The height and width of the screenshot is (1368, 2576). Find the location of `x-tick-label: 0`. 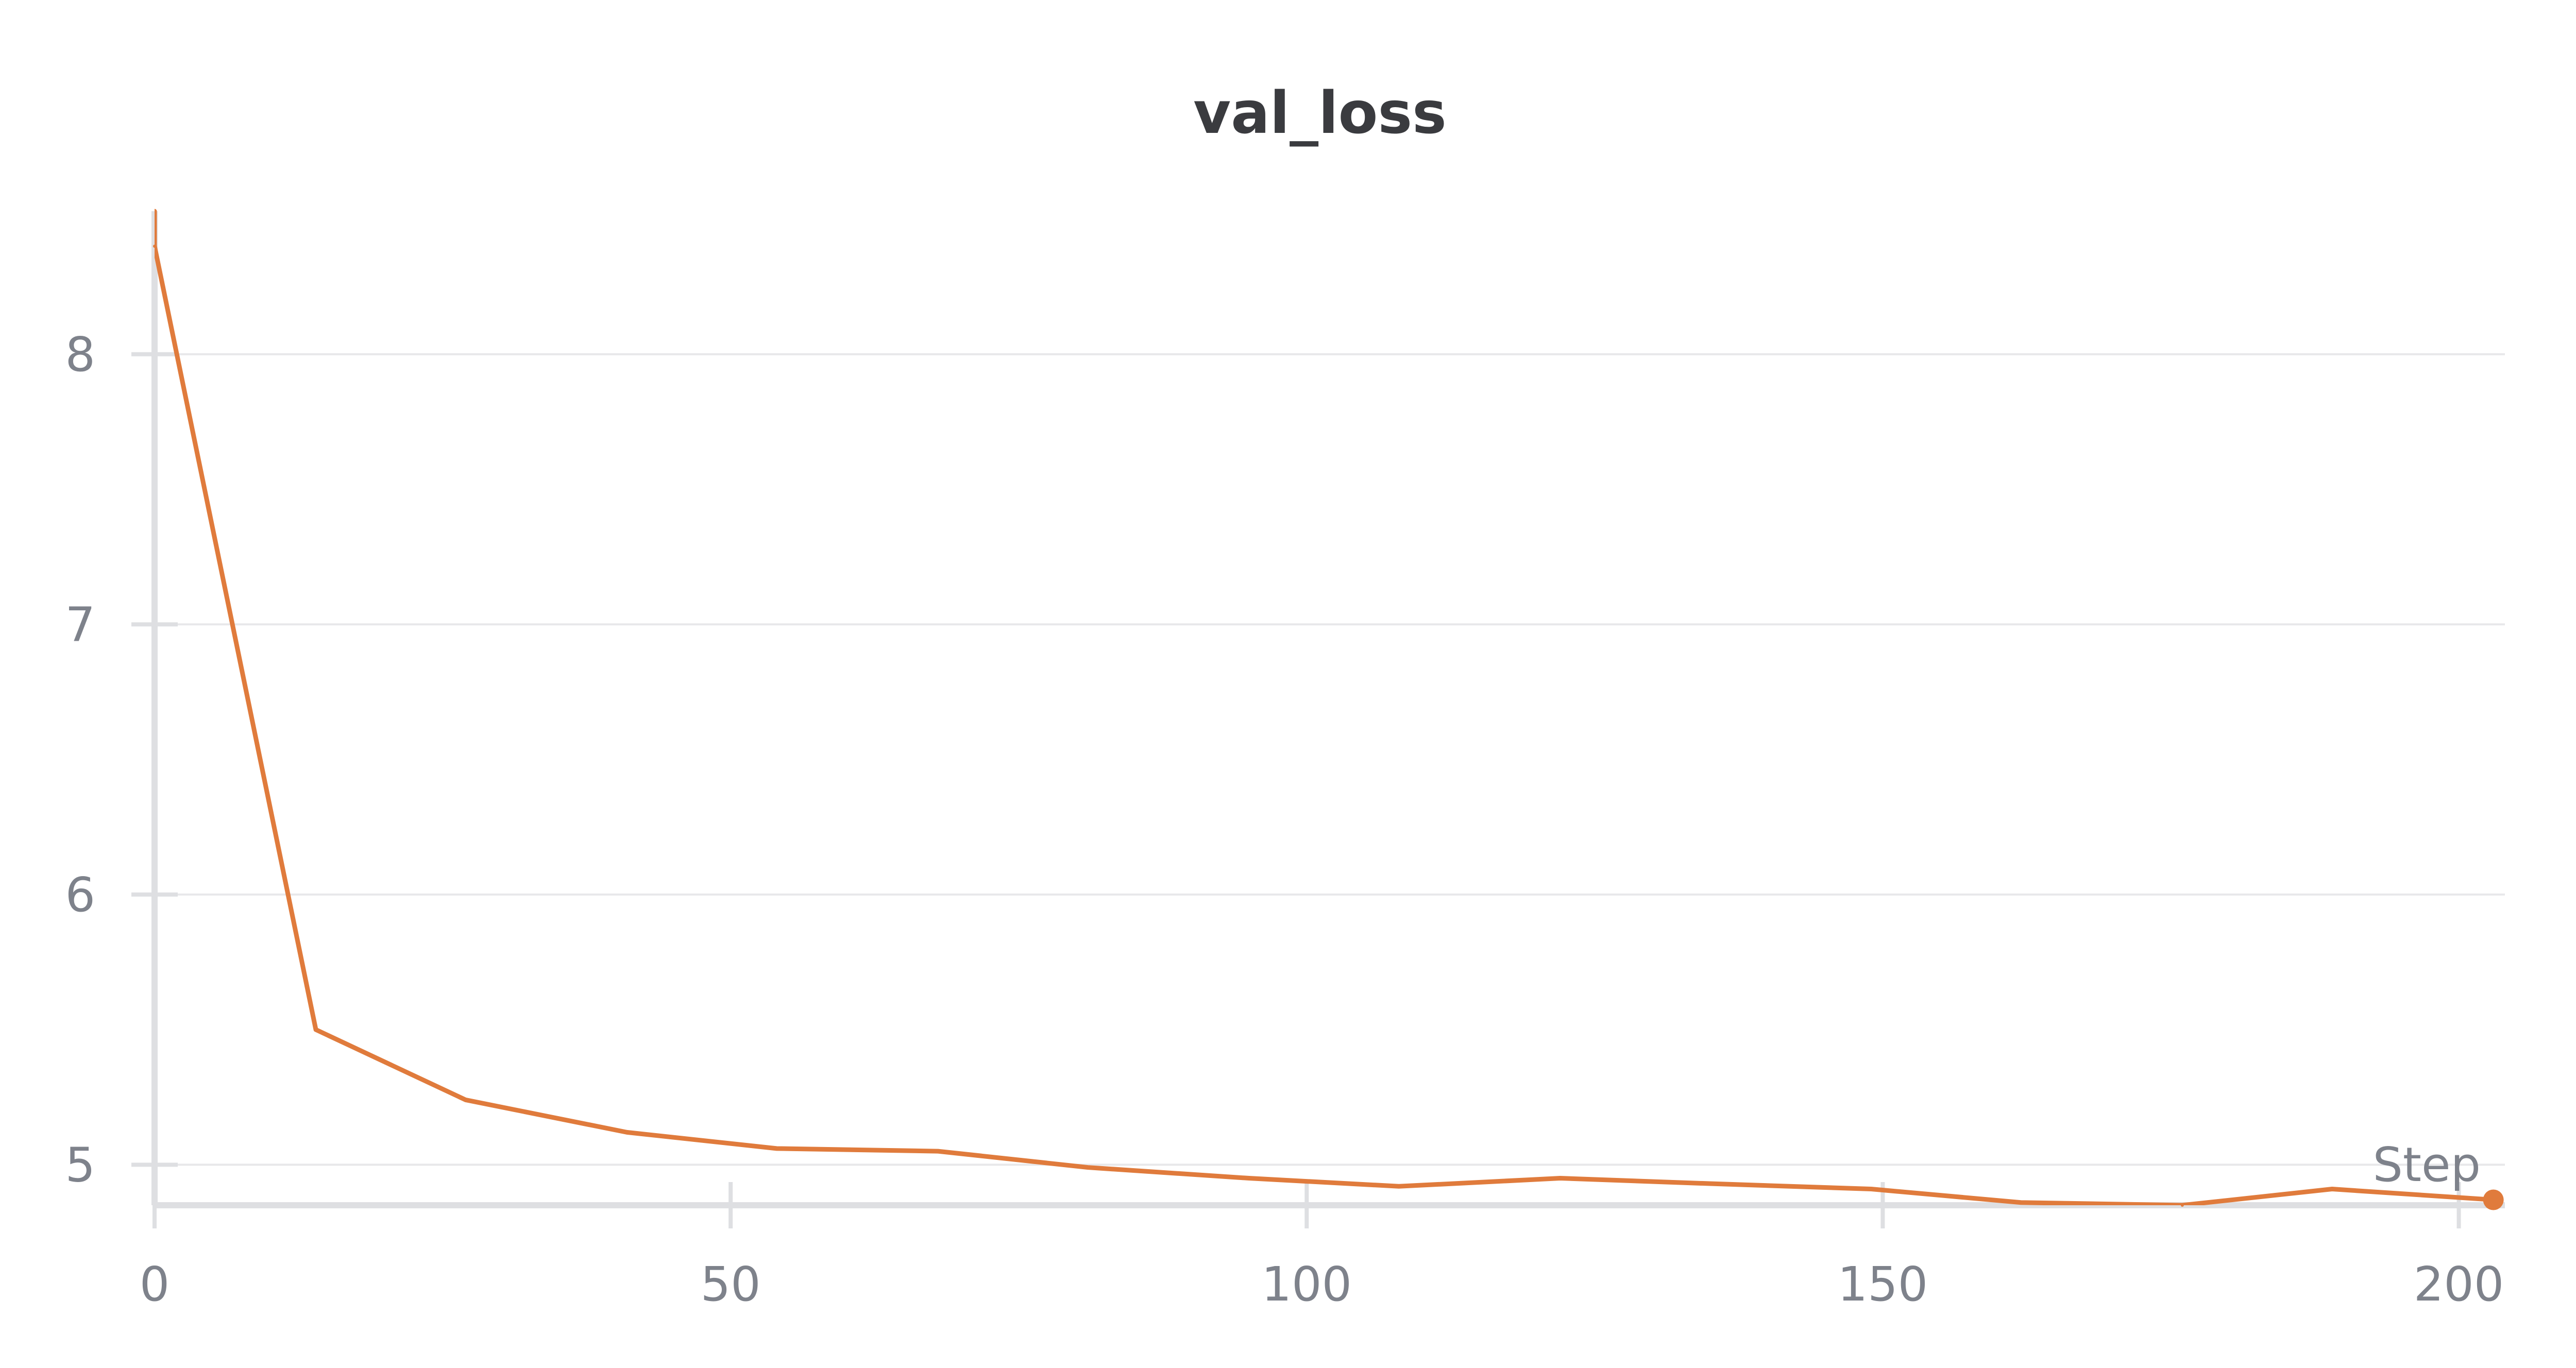

x-tick-label: 0 is located at coordinates (155, 1284).